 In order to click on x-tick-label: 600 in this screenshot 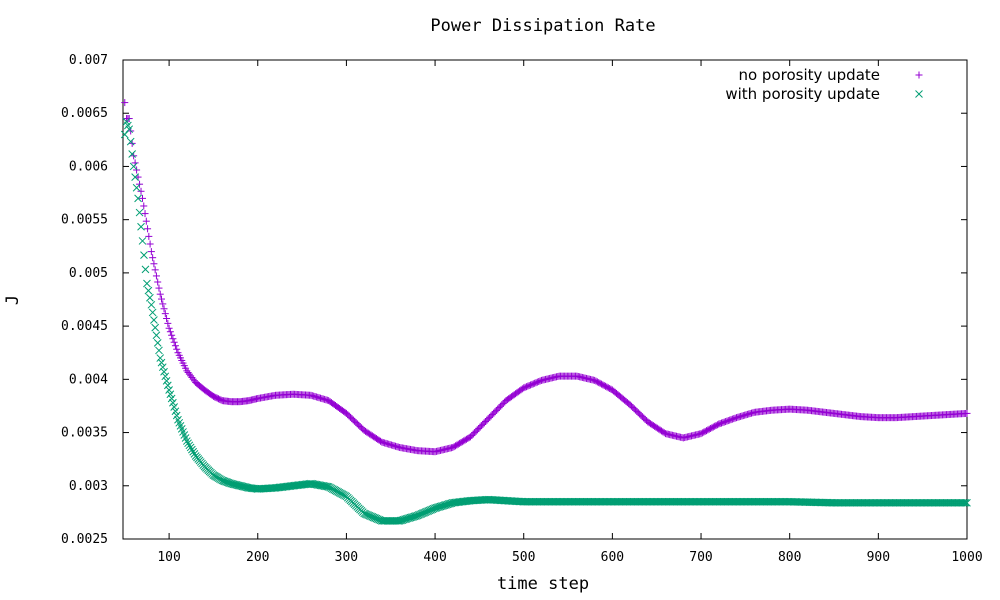, I will do `click(612, 557)`.